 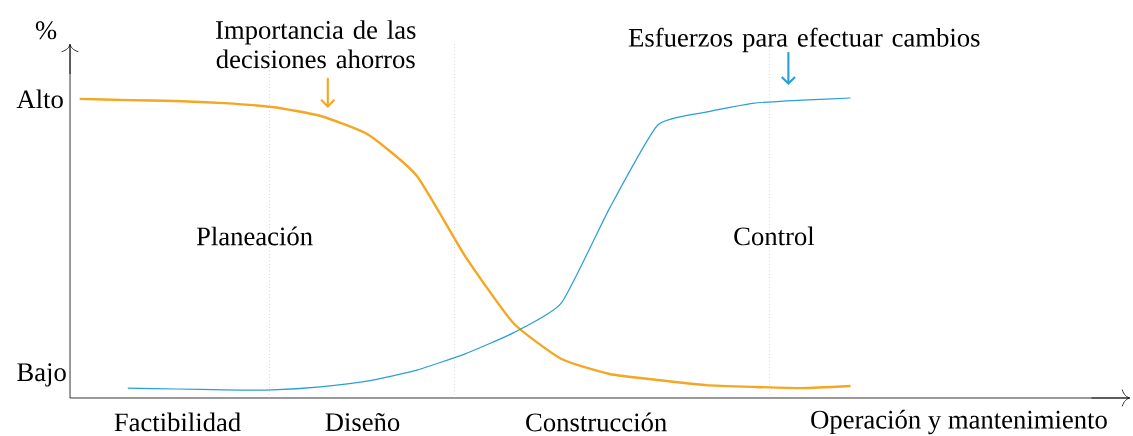 I want to click on annotation: Control, so click(x=774, y=236).